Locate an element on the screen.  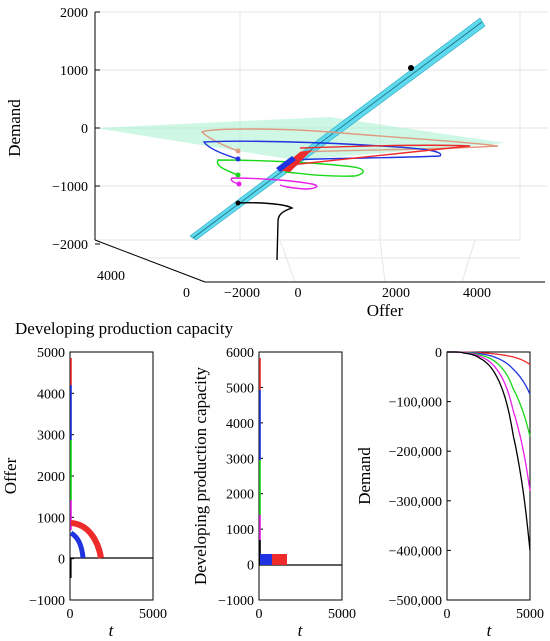
start-points is located at coordinates (324, 135).